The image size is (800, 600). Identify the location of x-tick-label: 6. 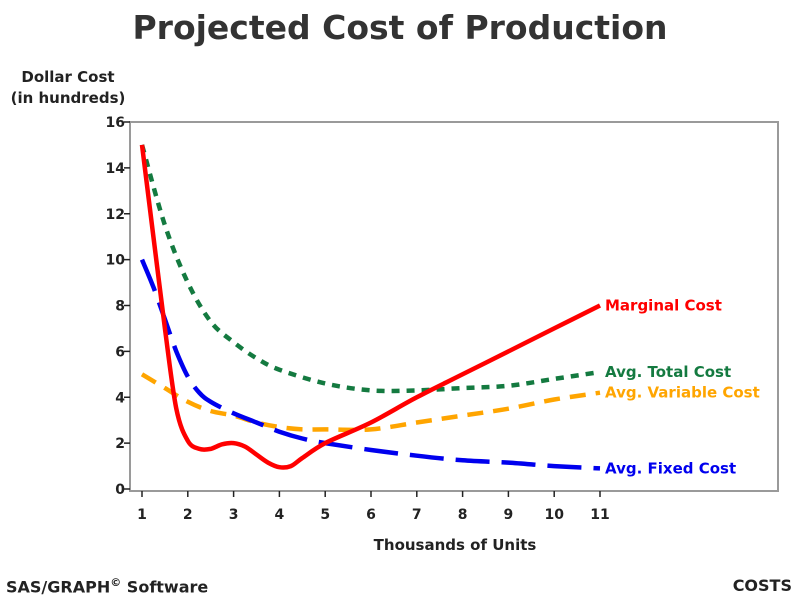
(371, 515).